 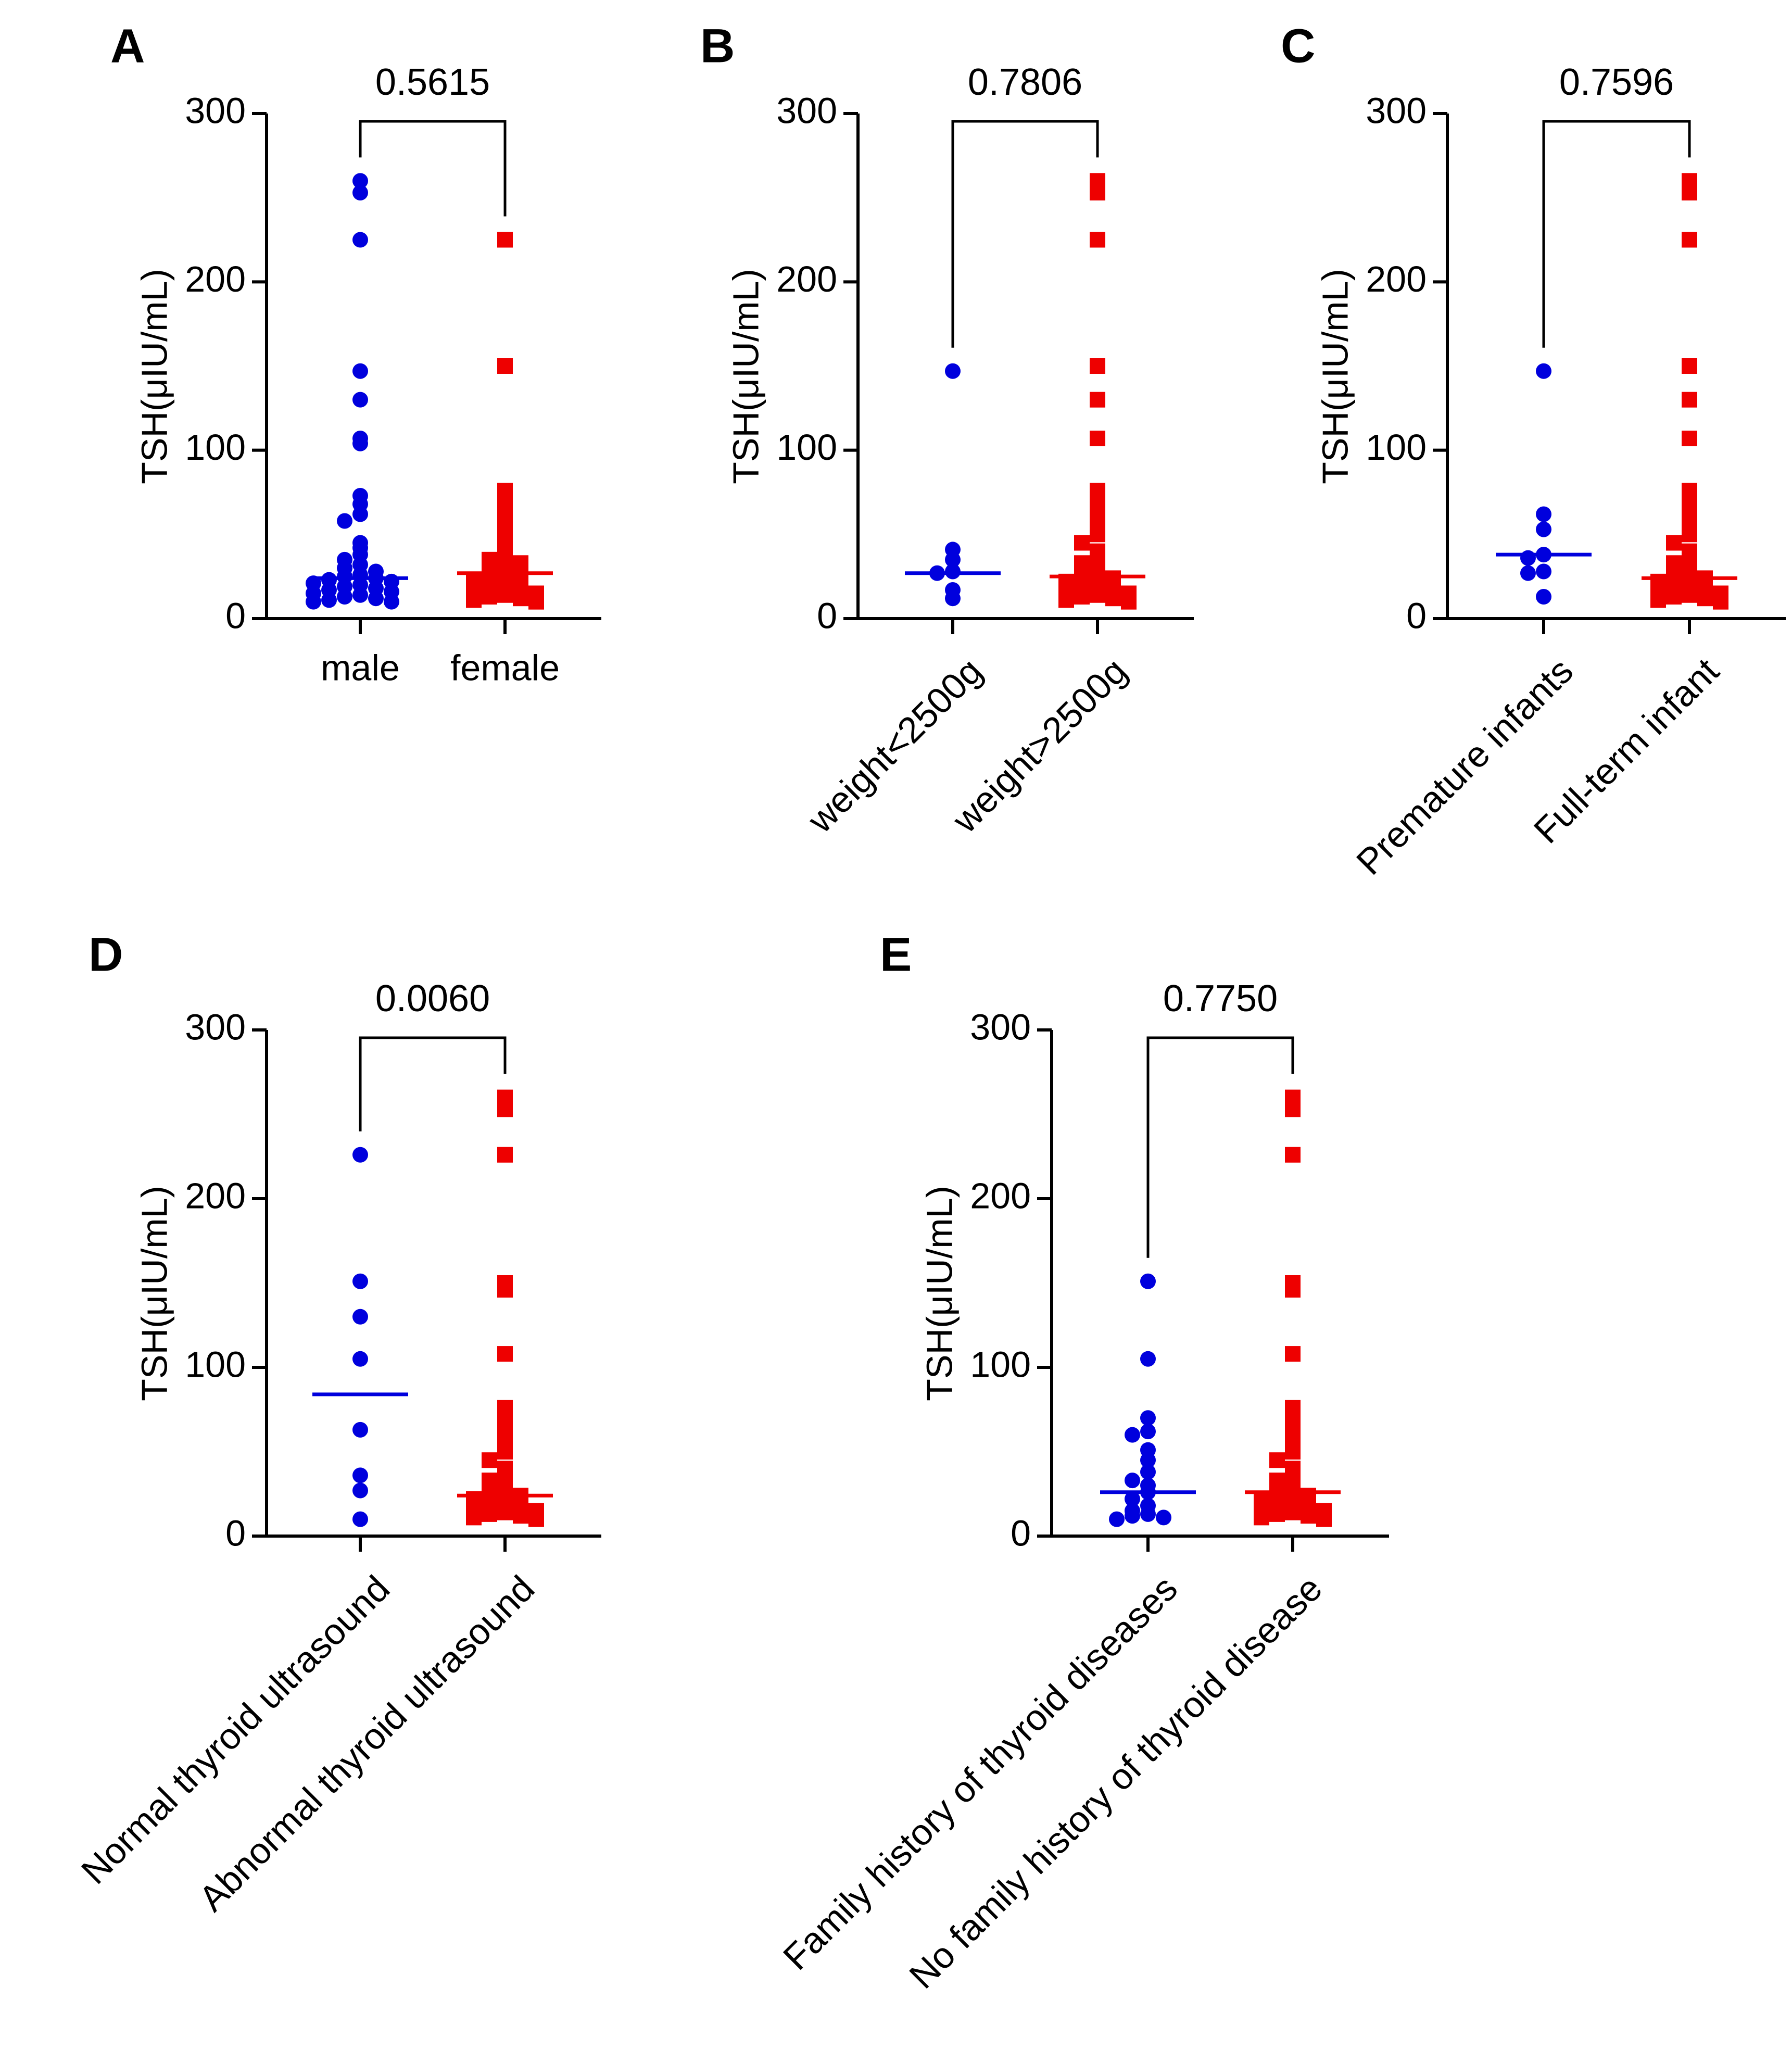 What do you see at coordinates (1464, 766) in the screenshot?
I see `category-label: Premature infants` at bounding box center [1464, 766].